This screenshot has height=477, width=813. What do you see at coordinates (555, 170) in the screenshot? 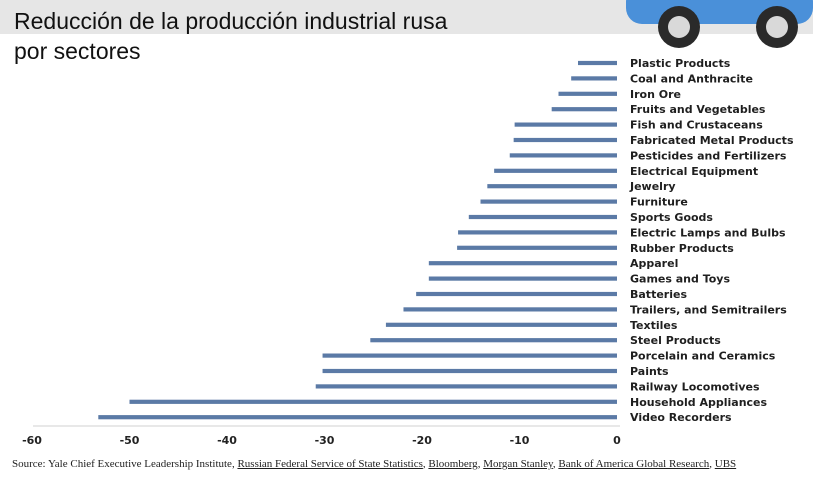
I see `bar-electrical-equipment` at bounding box center [555, 170].